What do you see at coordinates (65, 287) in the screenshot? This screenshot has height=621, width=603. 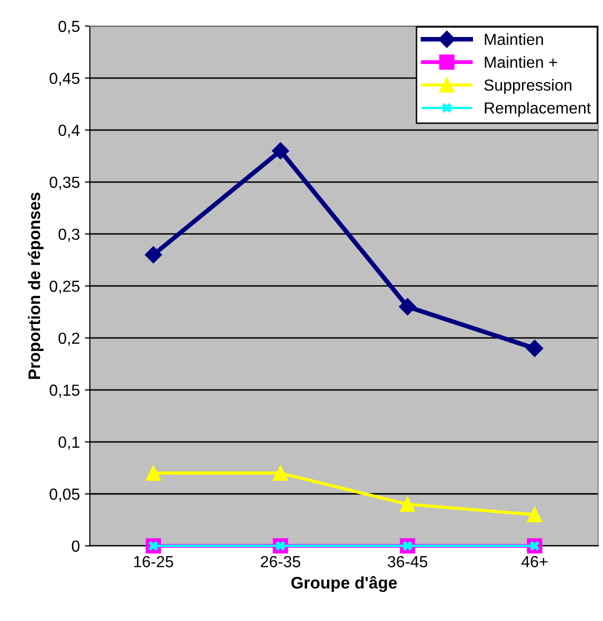 I see `y-tick-label: 0,25` at bounding box center [65, 287].